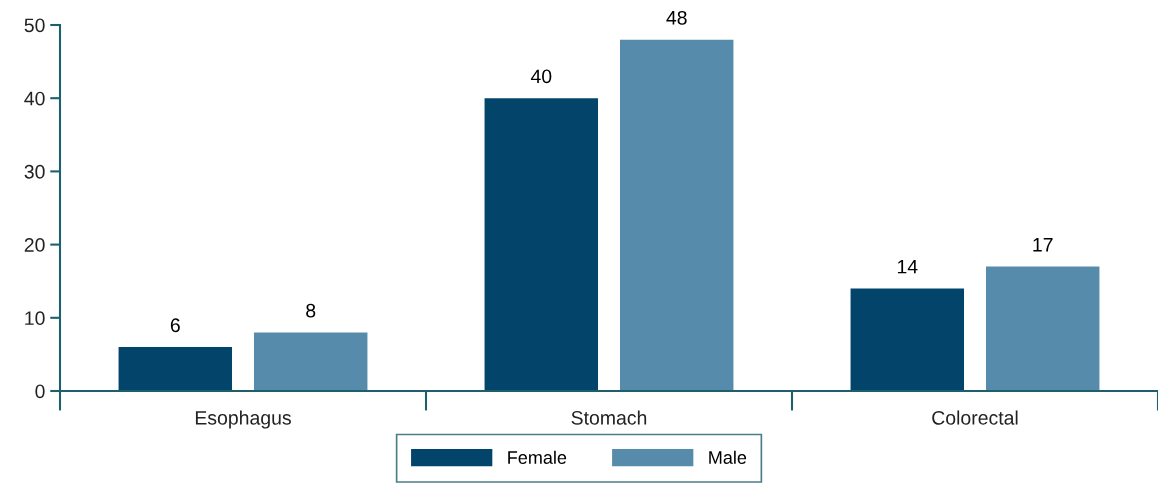 The image size is (1158, 491). What do you see at coordinates (34, 171) in the screenshot?
I see `y-tick-label: 30` at bounding box center [34, 171].